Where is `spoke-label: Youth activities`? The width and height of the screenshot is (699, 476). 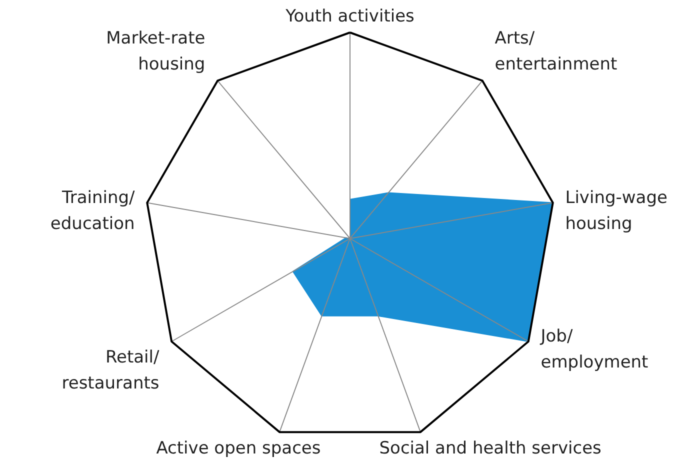
spoke-label: Youth activities is located at coordinates (349, 16).